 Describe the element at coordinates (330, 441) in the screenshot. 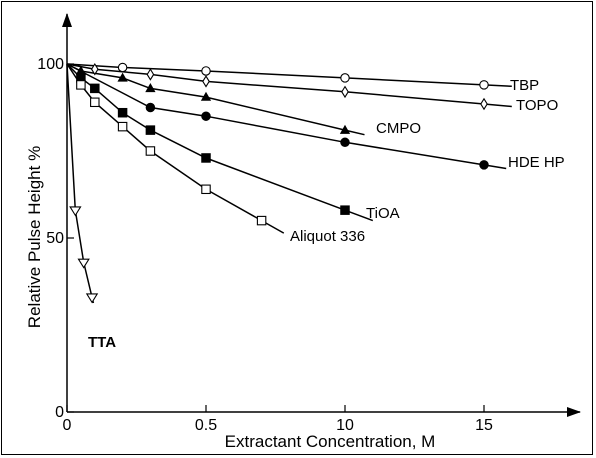

I see `x-axis-title: Extractant Concentration, M` at that location.